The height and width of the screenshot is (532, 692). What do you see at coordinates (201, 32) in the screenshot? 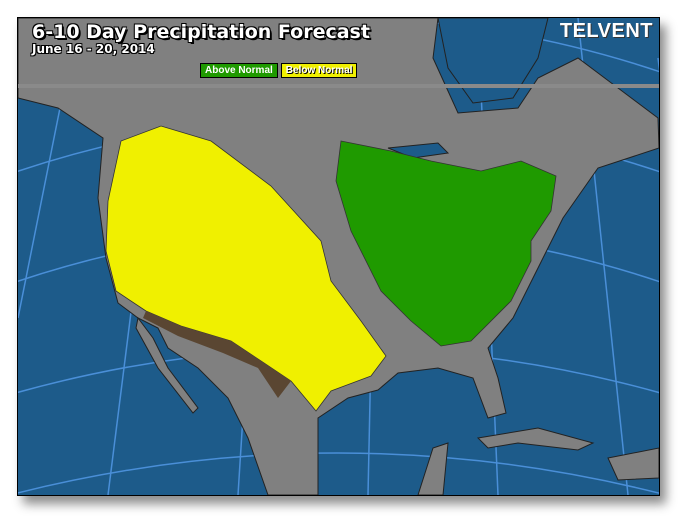
I see `map-title: 6-10 Day Precipitation Forecast` at bounding box center [201, 32].